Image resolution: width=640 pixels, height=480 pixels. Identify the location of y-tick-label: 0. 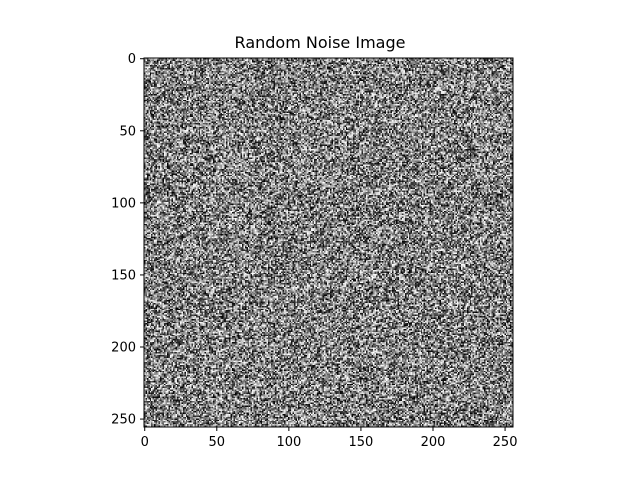
(132, 59).